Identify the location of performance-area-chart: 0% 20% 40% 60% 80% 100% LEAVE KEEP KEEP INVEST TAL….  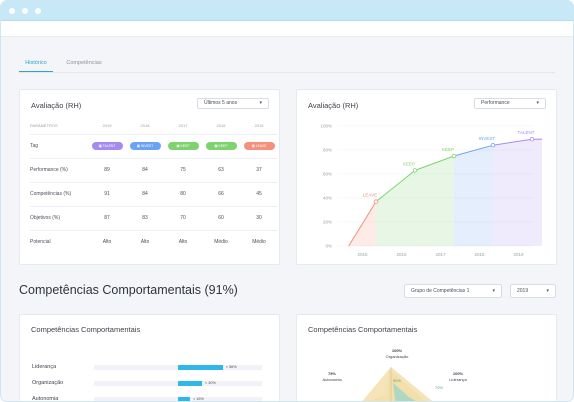
(431, 190).